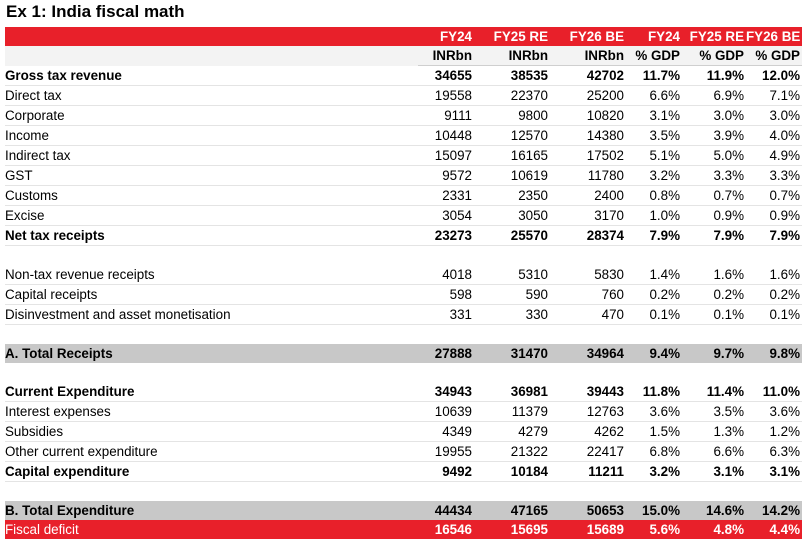 The image size is (805, 539). Describe the element at coordinates (211, 529) in the screenshot. I see `row-label: Fiscal deficit` at that location.